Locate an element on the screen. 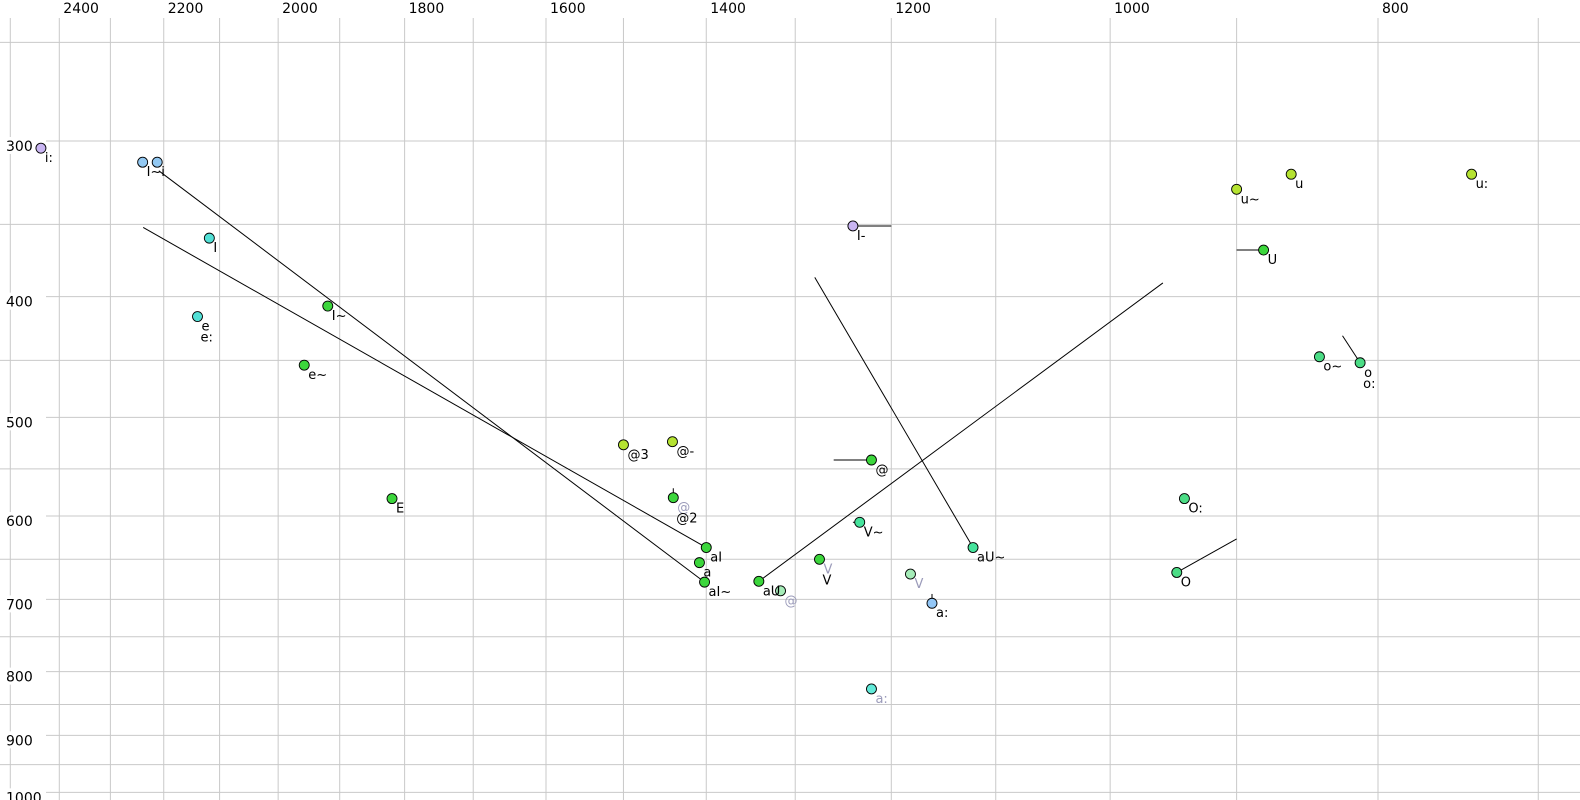  point-label-u: u is located at coordinates (1299, 184).